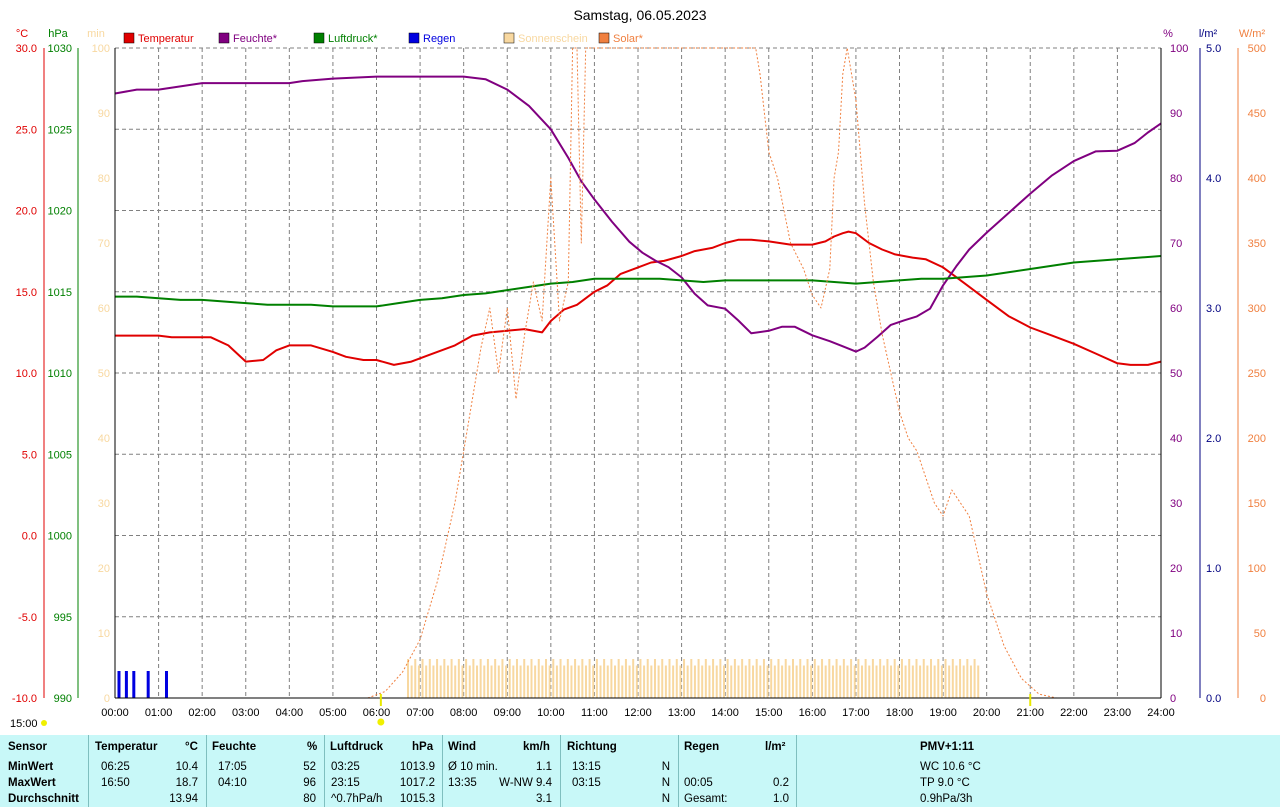 This screenshot has width=1280, height=807. What do you see at coordinates (183, 799) in the screenshot?
I see `stats-cell-temp: 13.94` at bounding box center [183, 799].